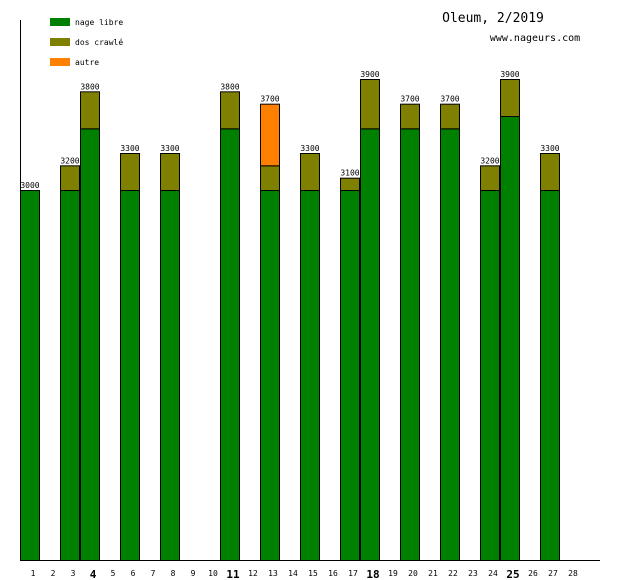  I want to click on bar-day-8-nage-libre, so click(170, 375).